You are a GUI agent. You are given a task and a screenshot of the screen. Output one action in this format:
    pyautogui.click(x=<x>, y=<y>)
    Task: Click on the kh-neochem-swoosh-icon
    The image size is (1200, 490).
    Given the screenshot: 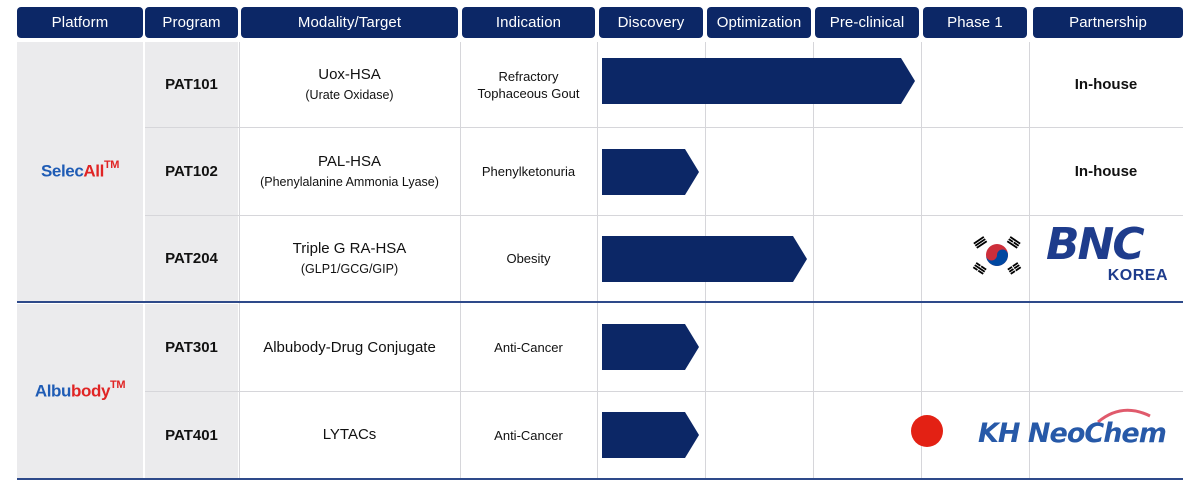 What is the action you would take?
    pyautogui.click(x=1124, y=416)
    